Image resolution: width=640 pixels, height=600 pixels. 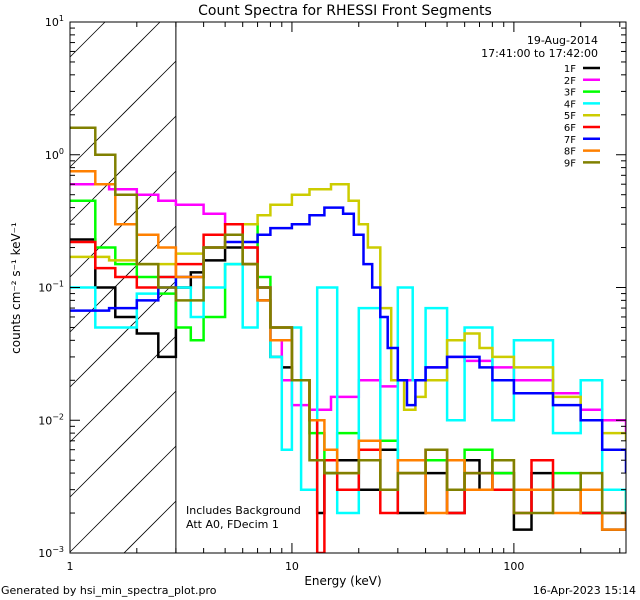 What do you see at coordinates (51, 552) in the screenshot?
I see `y-tick-label: 10⁻³` at bounding box center [51, 552].